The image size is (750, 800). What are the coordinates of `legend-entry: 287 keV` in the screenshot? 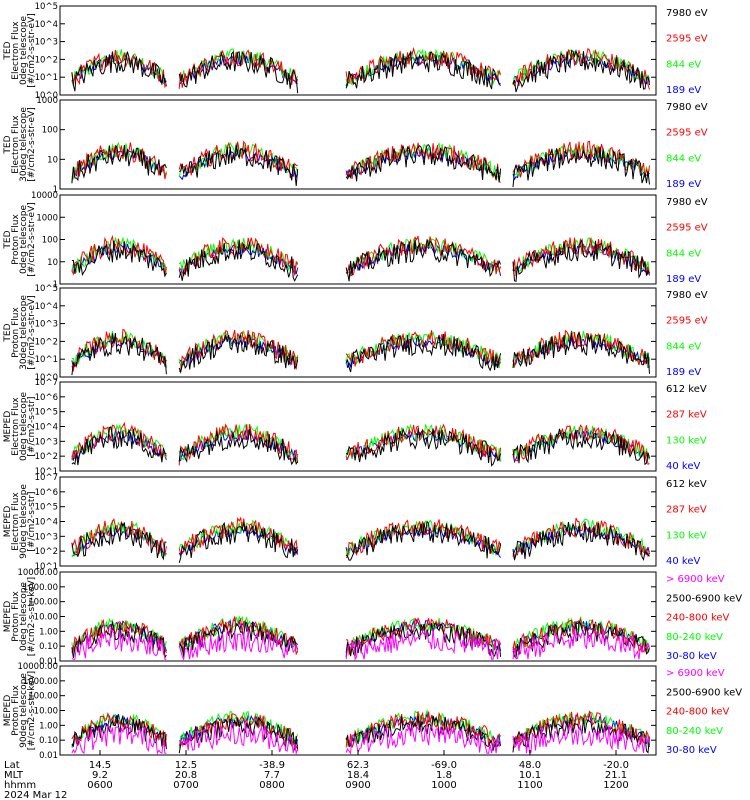 It's located at (686, 510).